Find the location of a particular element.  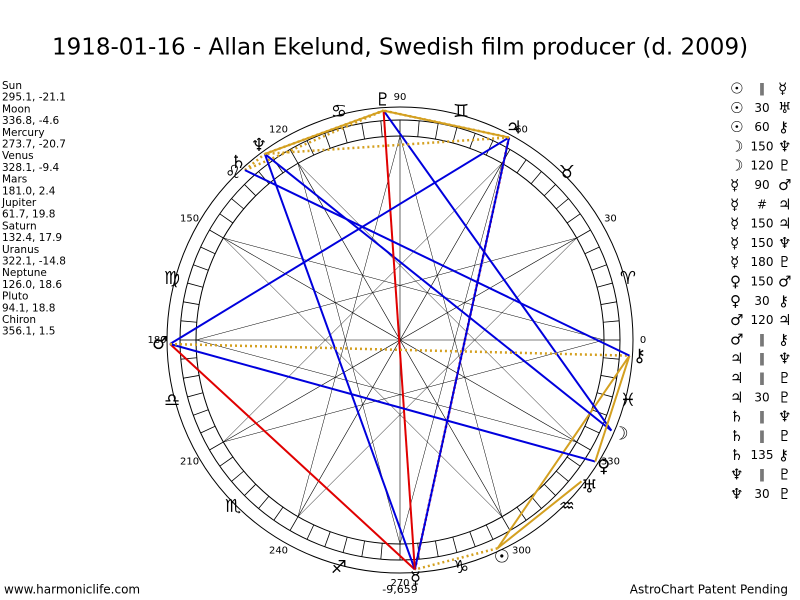

degree-label: 270 is located at coordinates (399, 583).